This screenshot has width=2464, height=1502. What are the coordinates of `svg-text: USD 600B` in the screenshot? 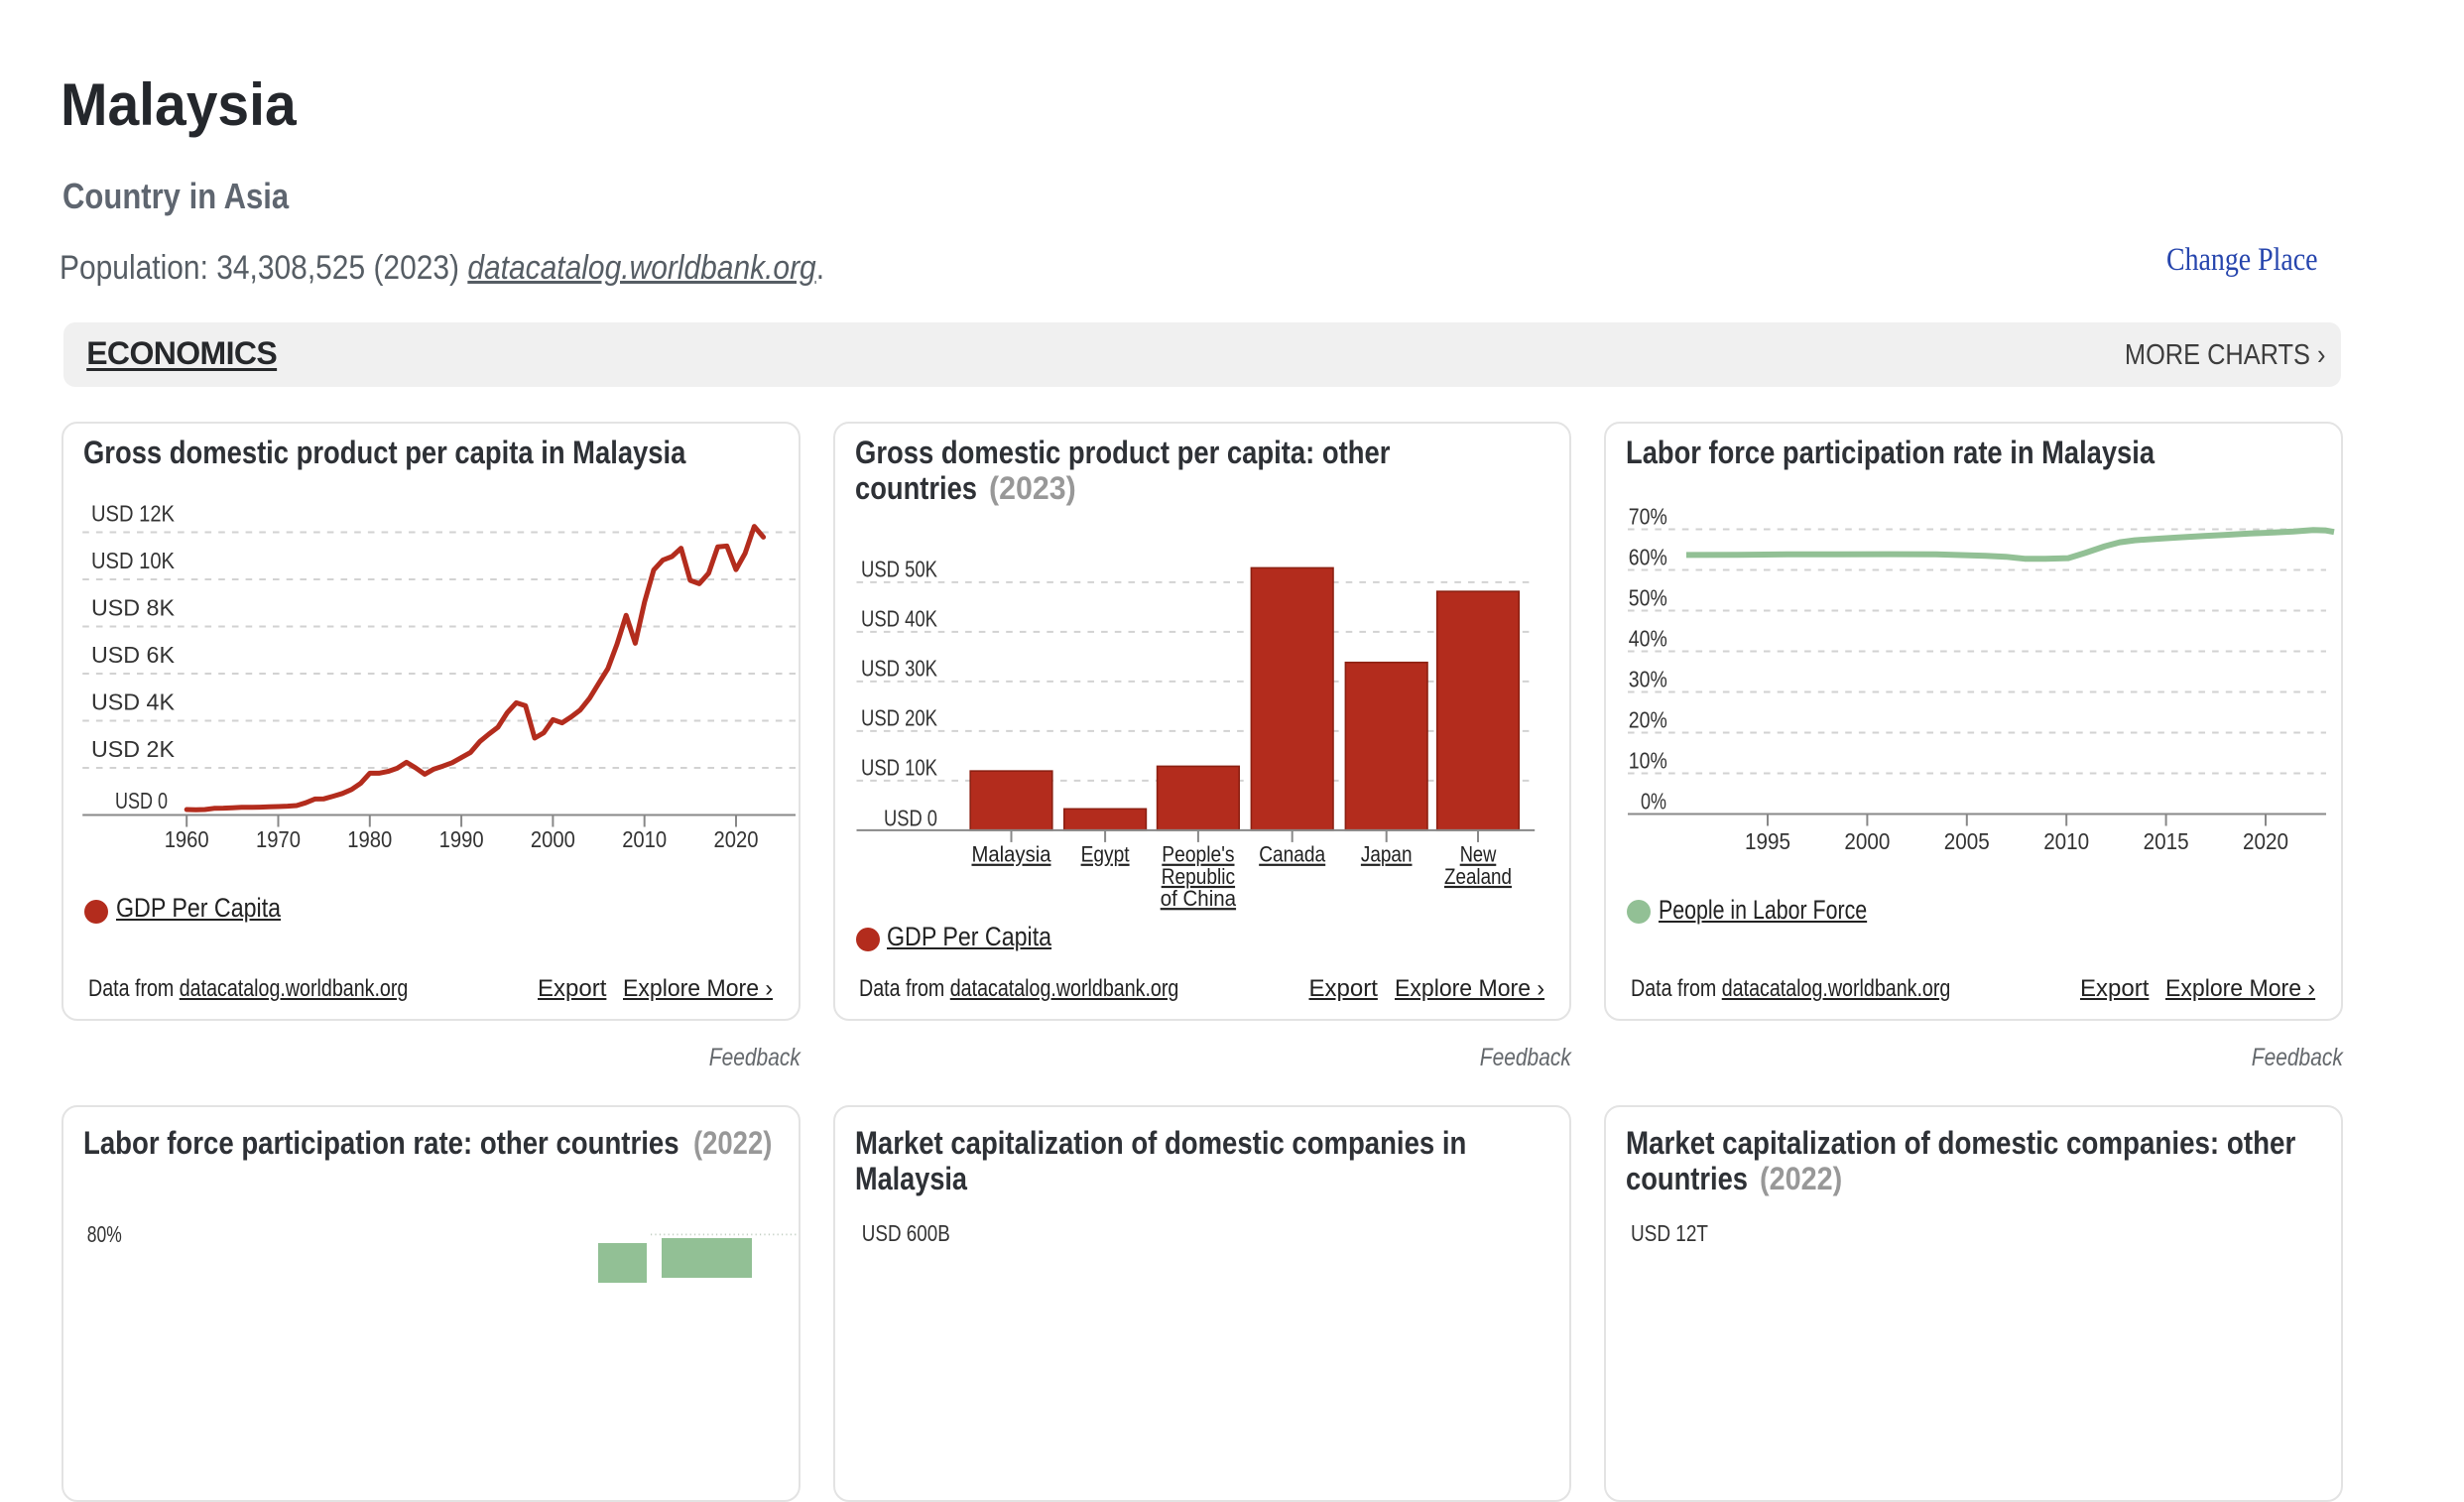 It's located at (905, 1233).